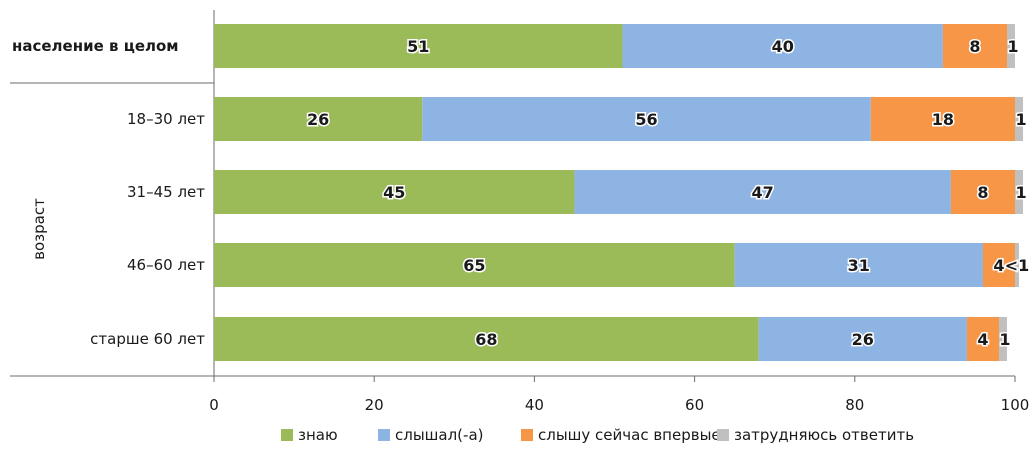 The image size is (1035, 463). I want to click on data-label: 56, so click(646, 119).